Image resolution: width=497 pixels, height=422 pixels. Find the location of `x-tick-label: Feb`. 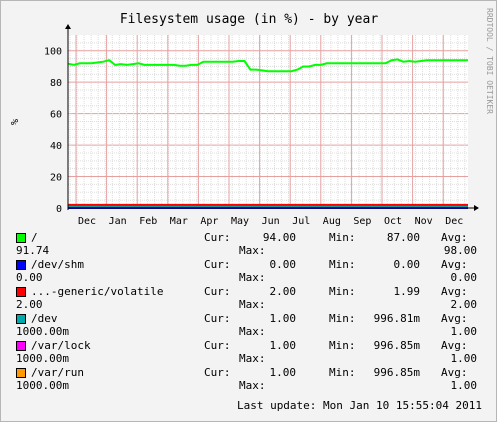

x-tick-label: Feb is located at coordinates (148, 221).